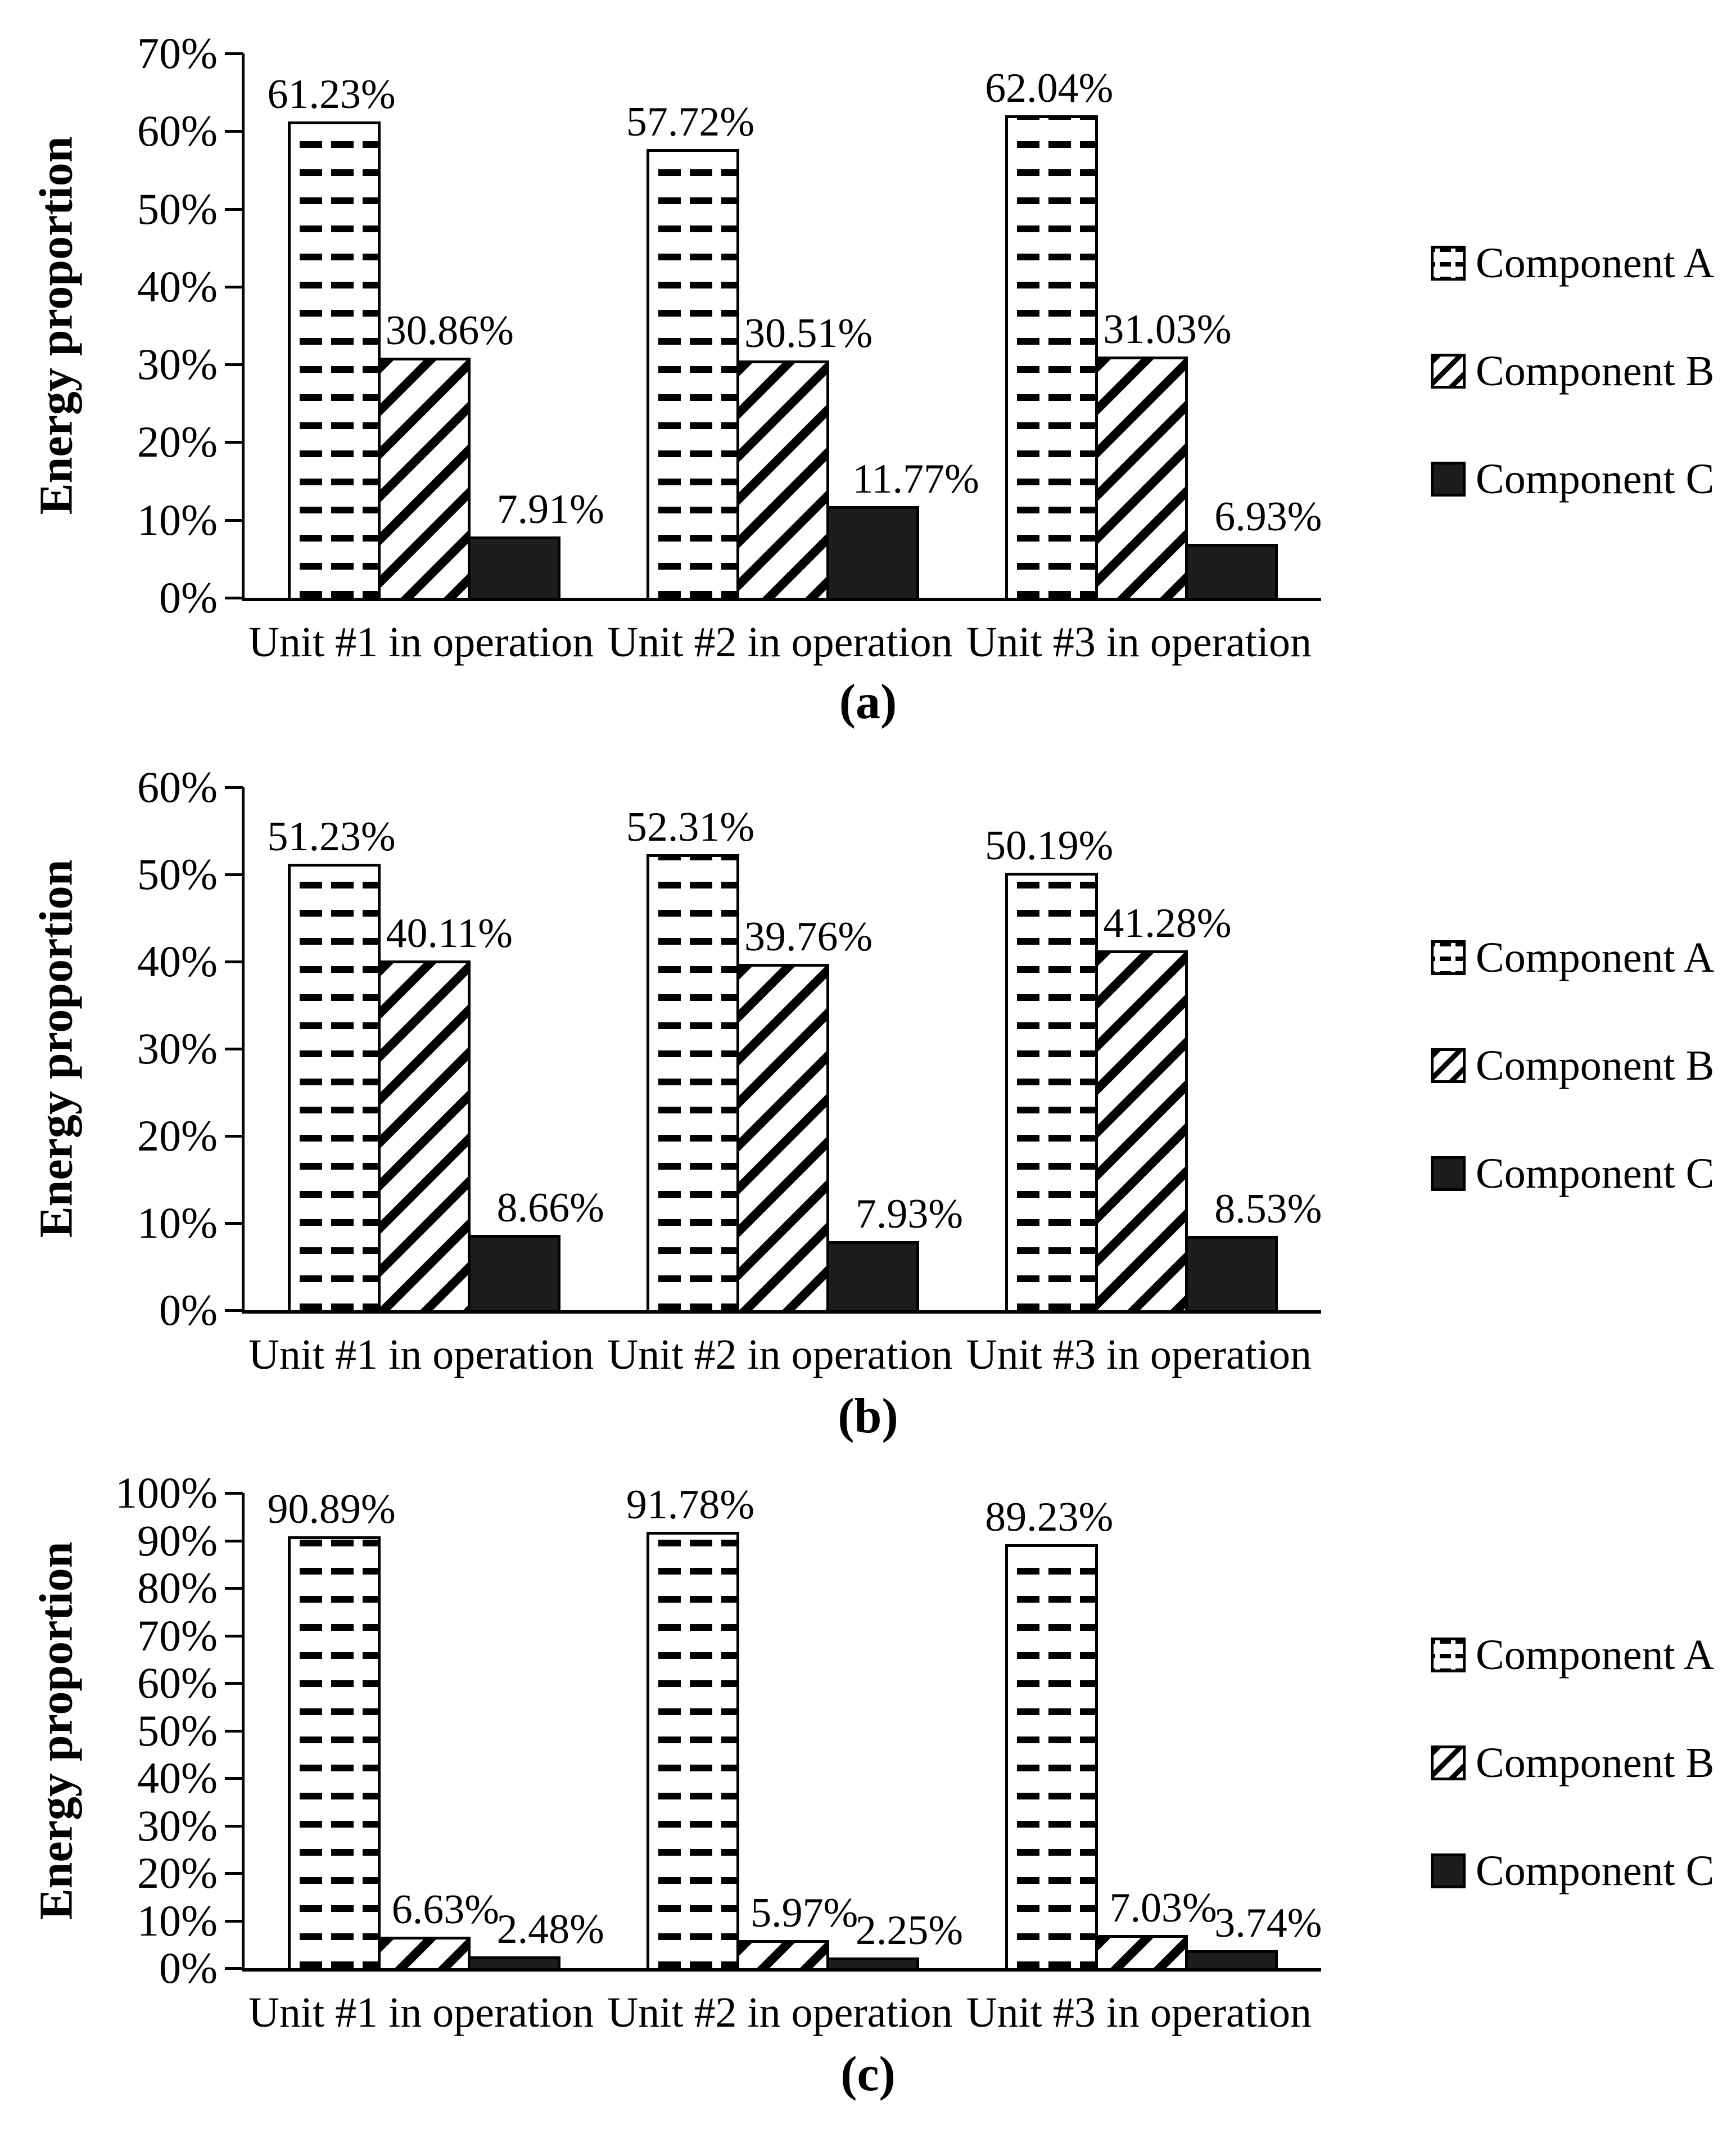 The height and width of the screenshot is (2129, 1736). What do you see at coordinates (449, 933) in the screenshot?
I see `data-label-component-b-unit-1: 40.11%` at bounding box center [449, 933].